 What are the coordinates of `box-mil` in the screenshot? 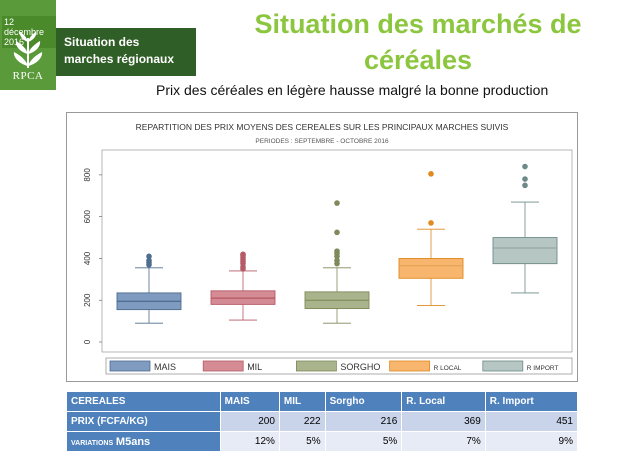 It's located at (243, 286).